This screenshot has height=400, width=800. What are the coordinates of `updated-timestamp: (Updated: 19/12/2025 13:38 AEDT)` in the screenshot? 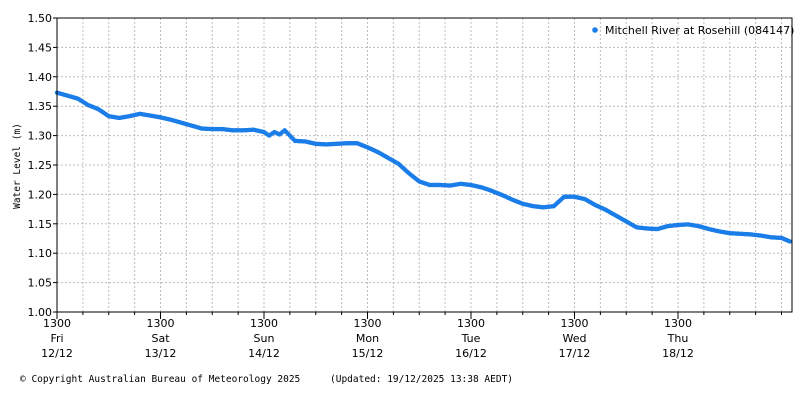 It's located at (422, 379).